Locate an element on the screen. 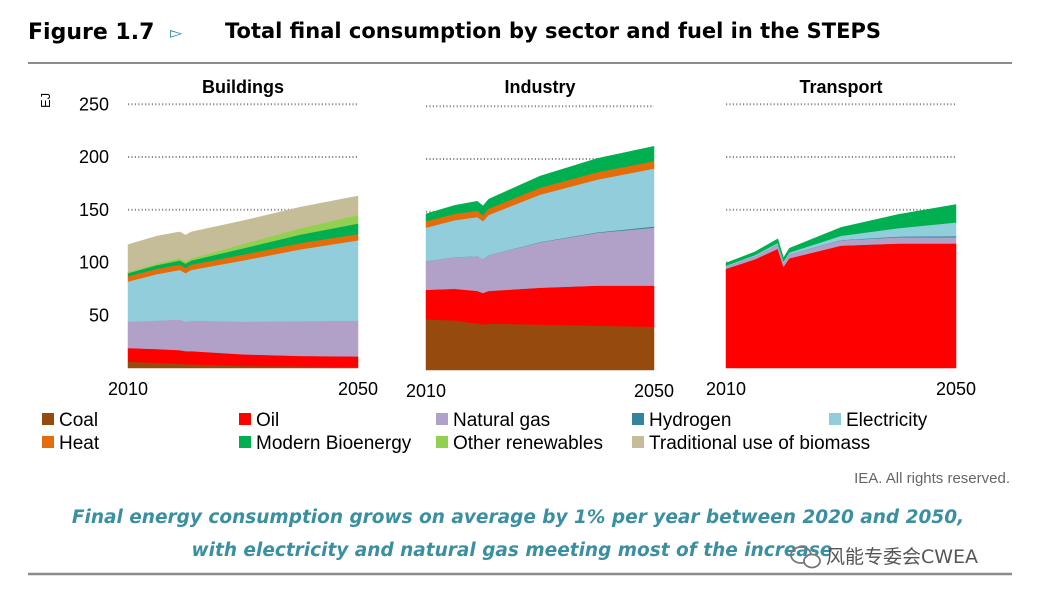 This screenshot has width=1057, height=602. panel-title-buildings: Buildings is located at coordinates (243, 87).